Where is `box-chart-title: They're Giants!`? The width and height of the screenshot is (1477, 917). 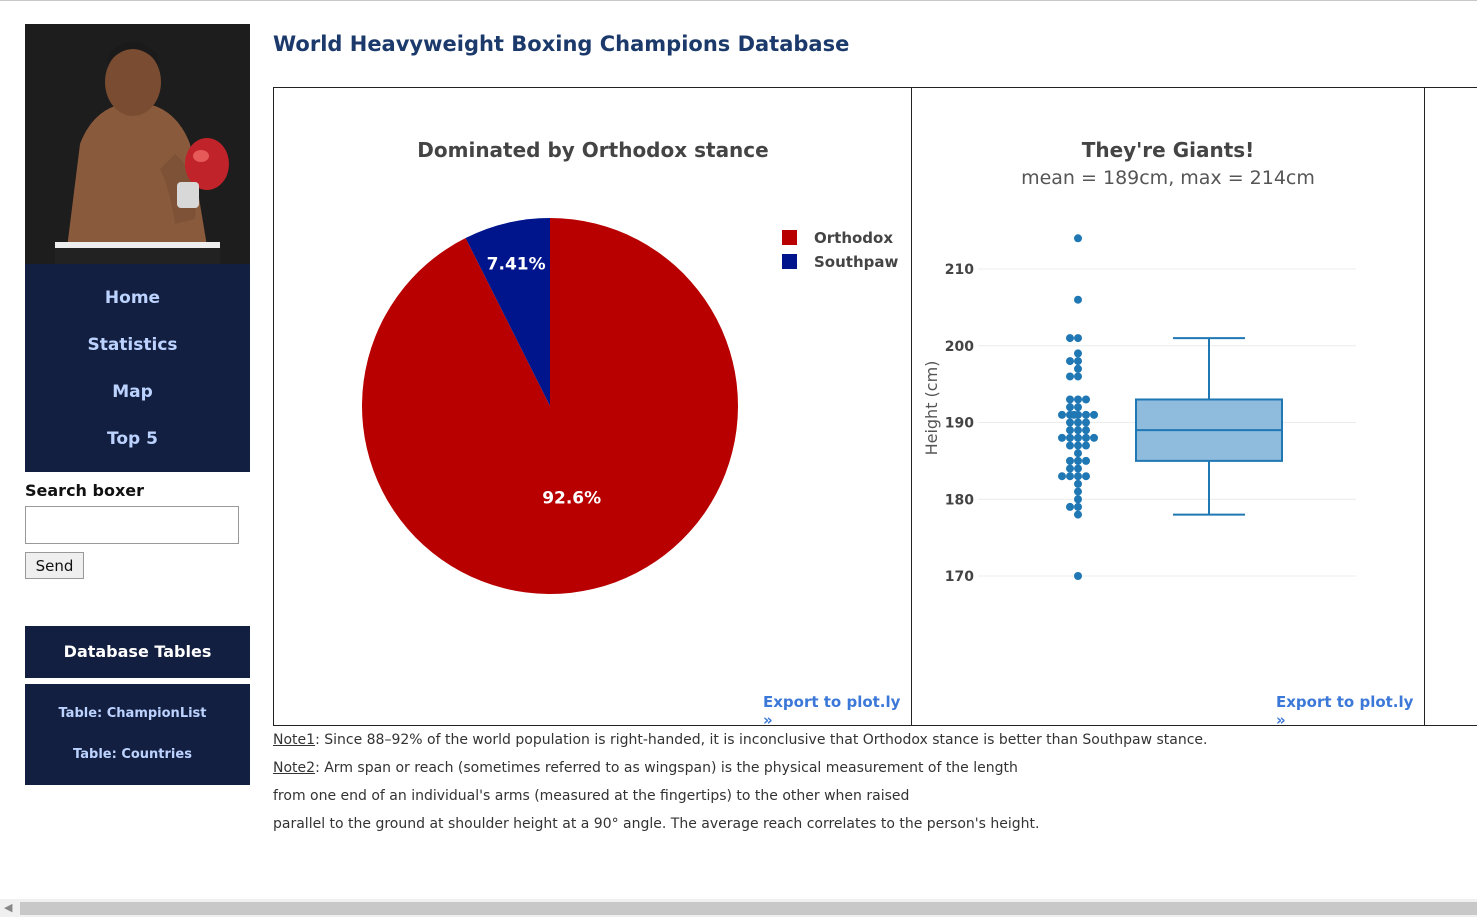 box-chart-title: They're Giants! is located at coordinates (1168, 150).